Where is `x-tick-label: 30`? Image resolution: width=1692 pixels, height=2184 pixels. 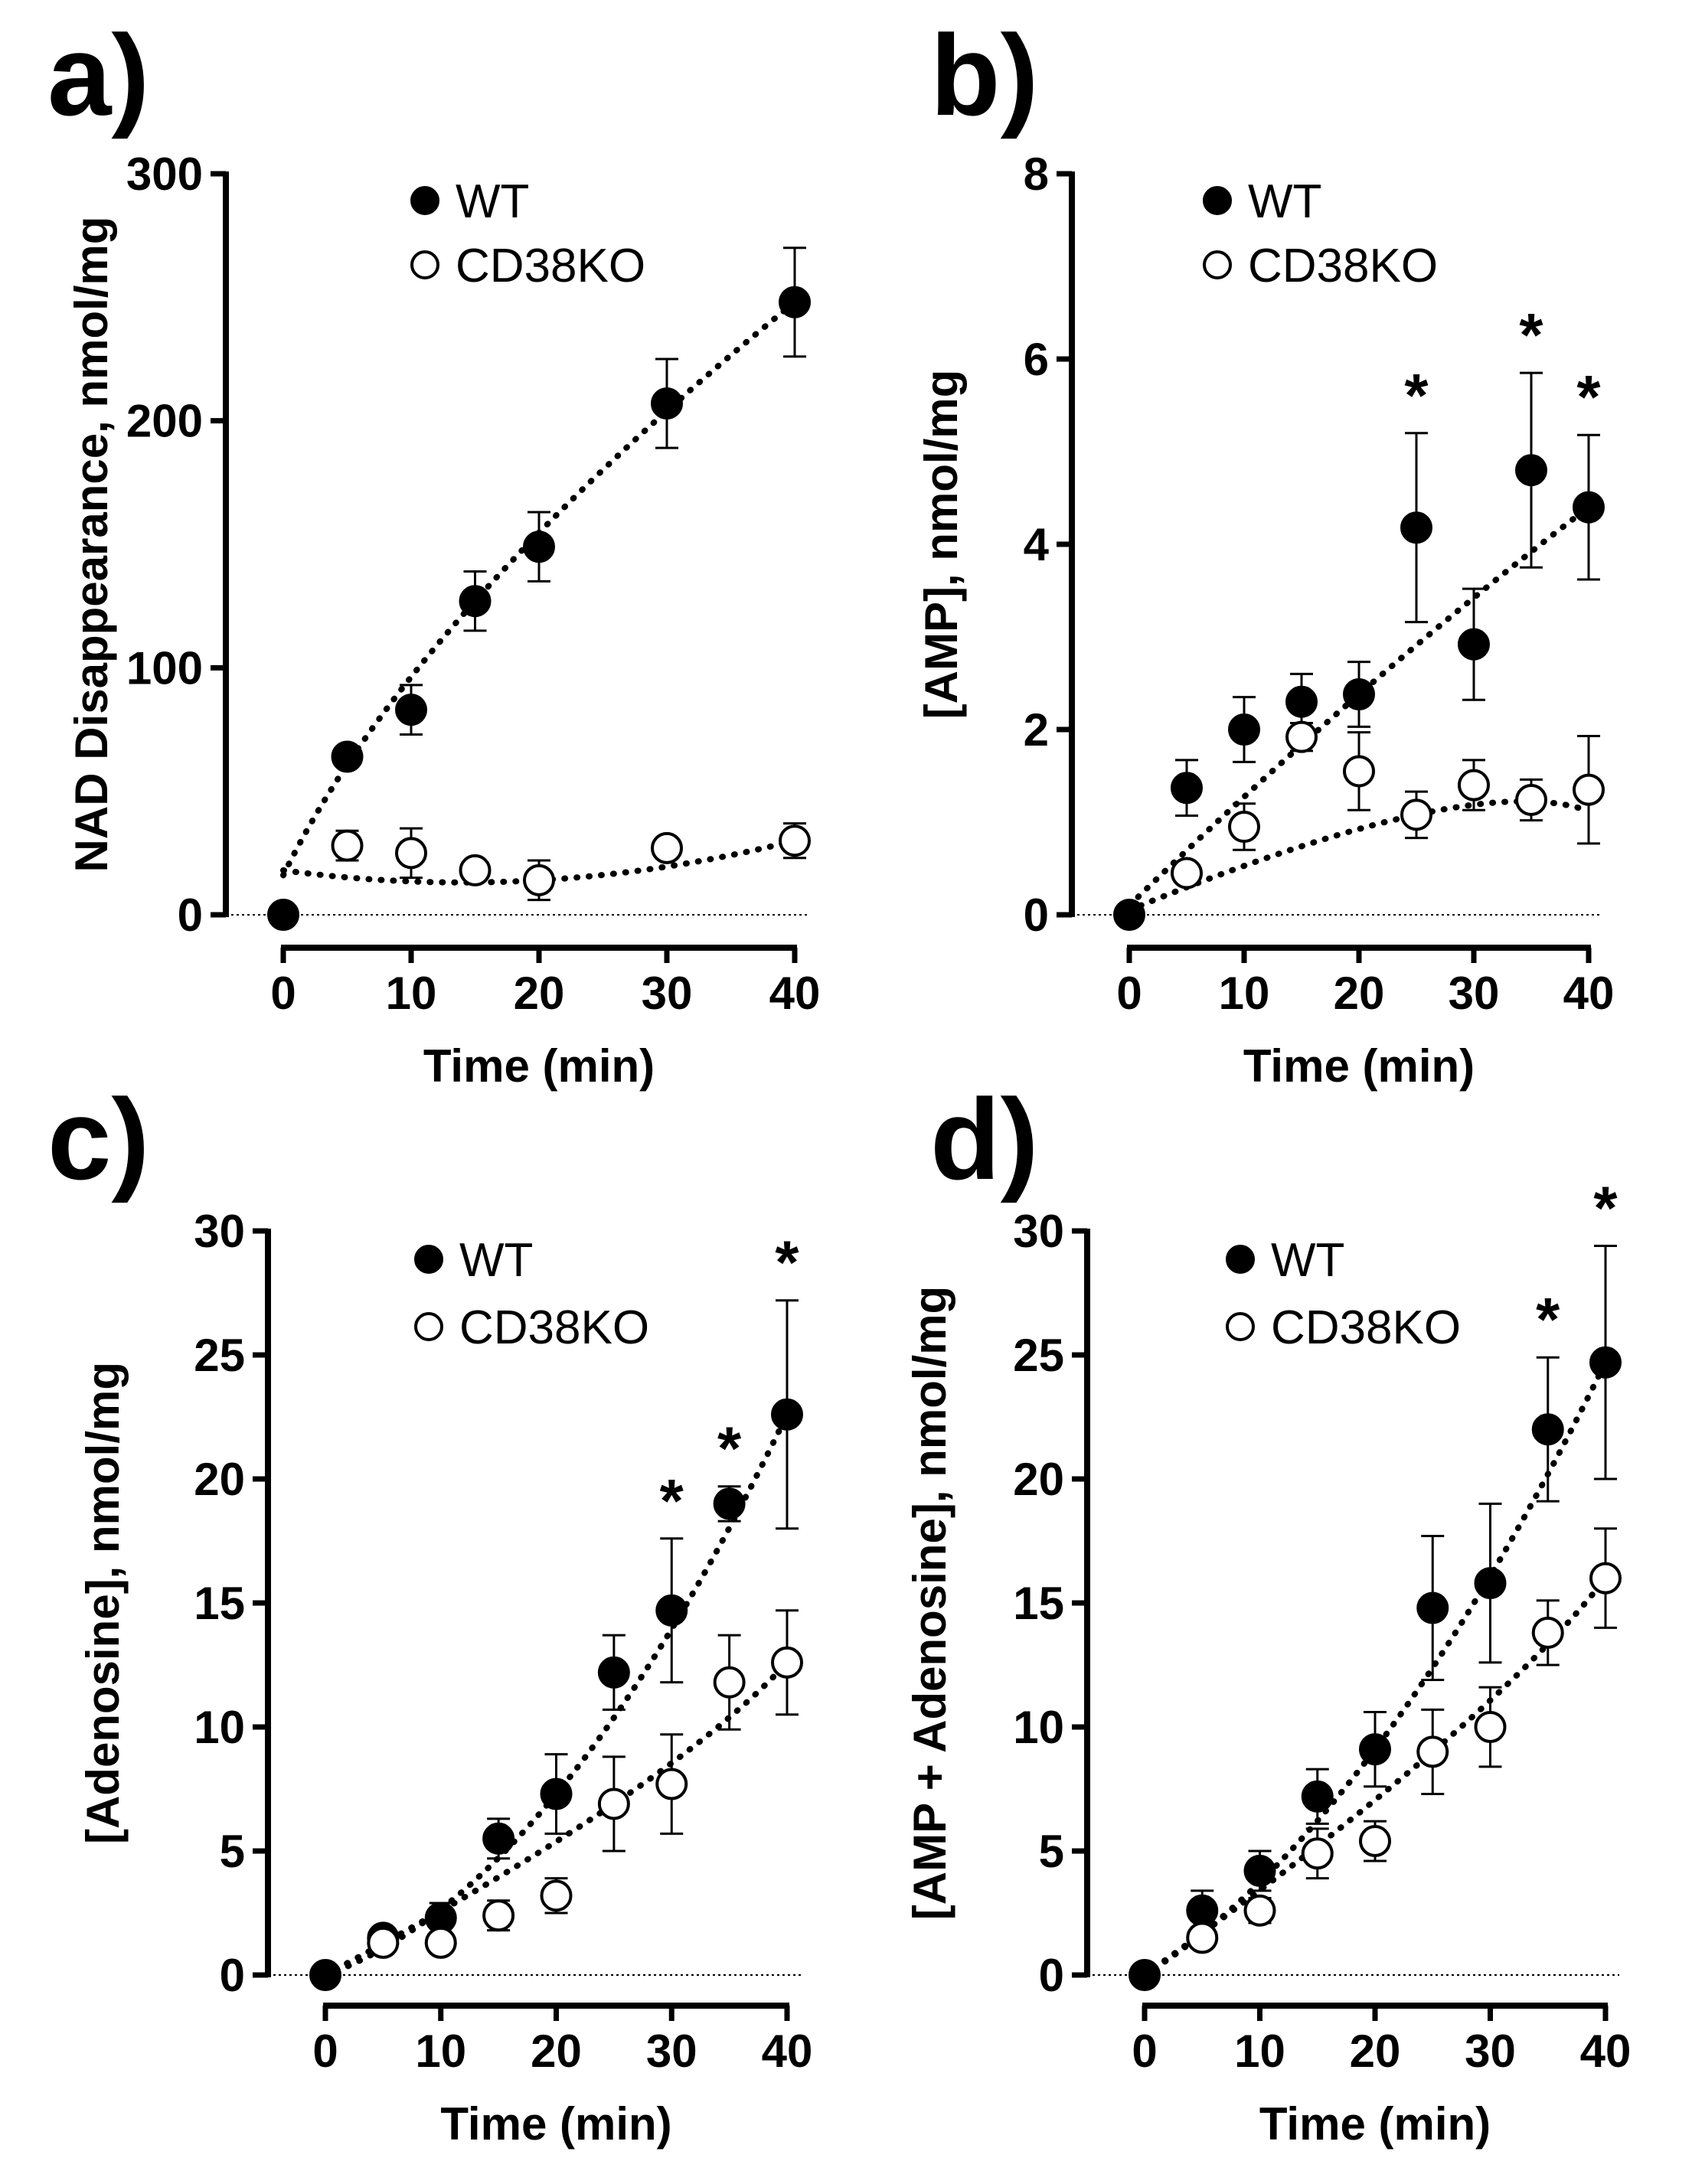 x-tick-label: 30 is located at coordinates (671, 2051).